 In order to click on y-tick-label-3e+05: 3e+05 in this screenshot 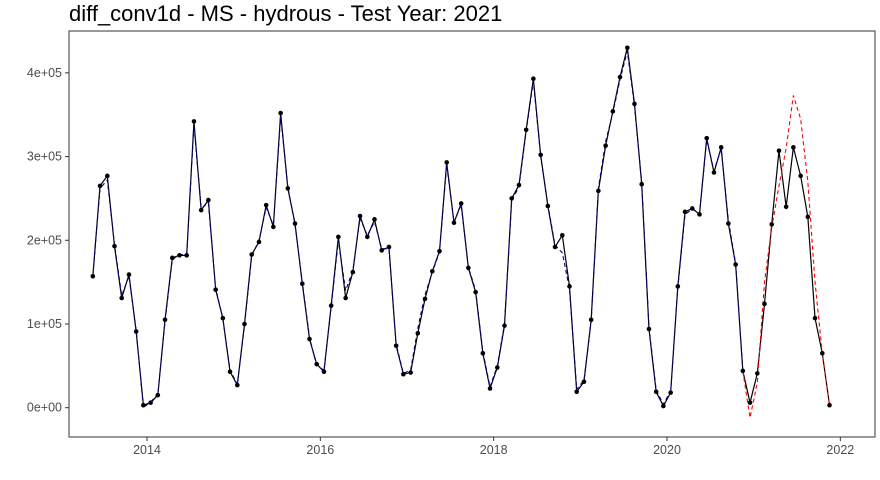, I will do `click(44, 157)`.